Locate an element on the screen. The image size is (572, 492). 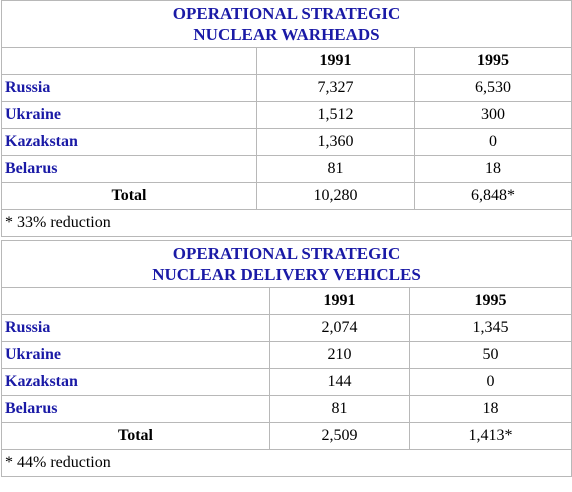
data-row: Kazakstan 144 0 is located at coordinates (286, 382).